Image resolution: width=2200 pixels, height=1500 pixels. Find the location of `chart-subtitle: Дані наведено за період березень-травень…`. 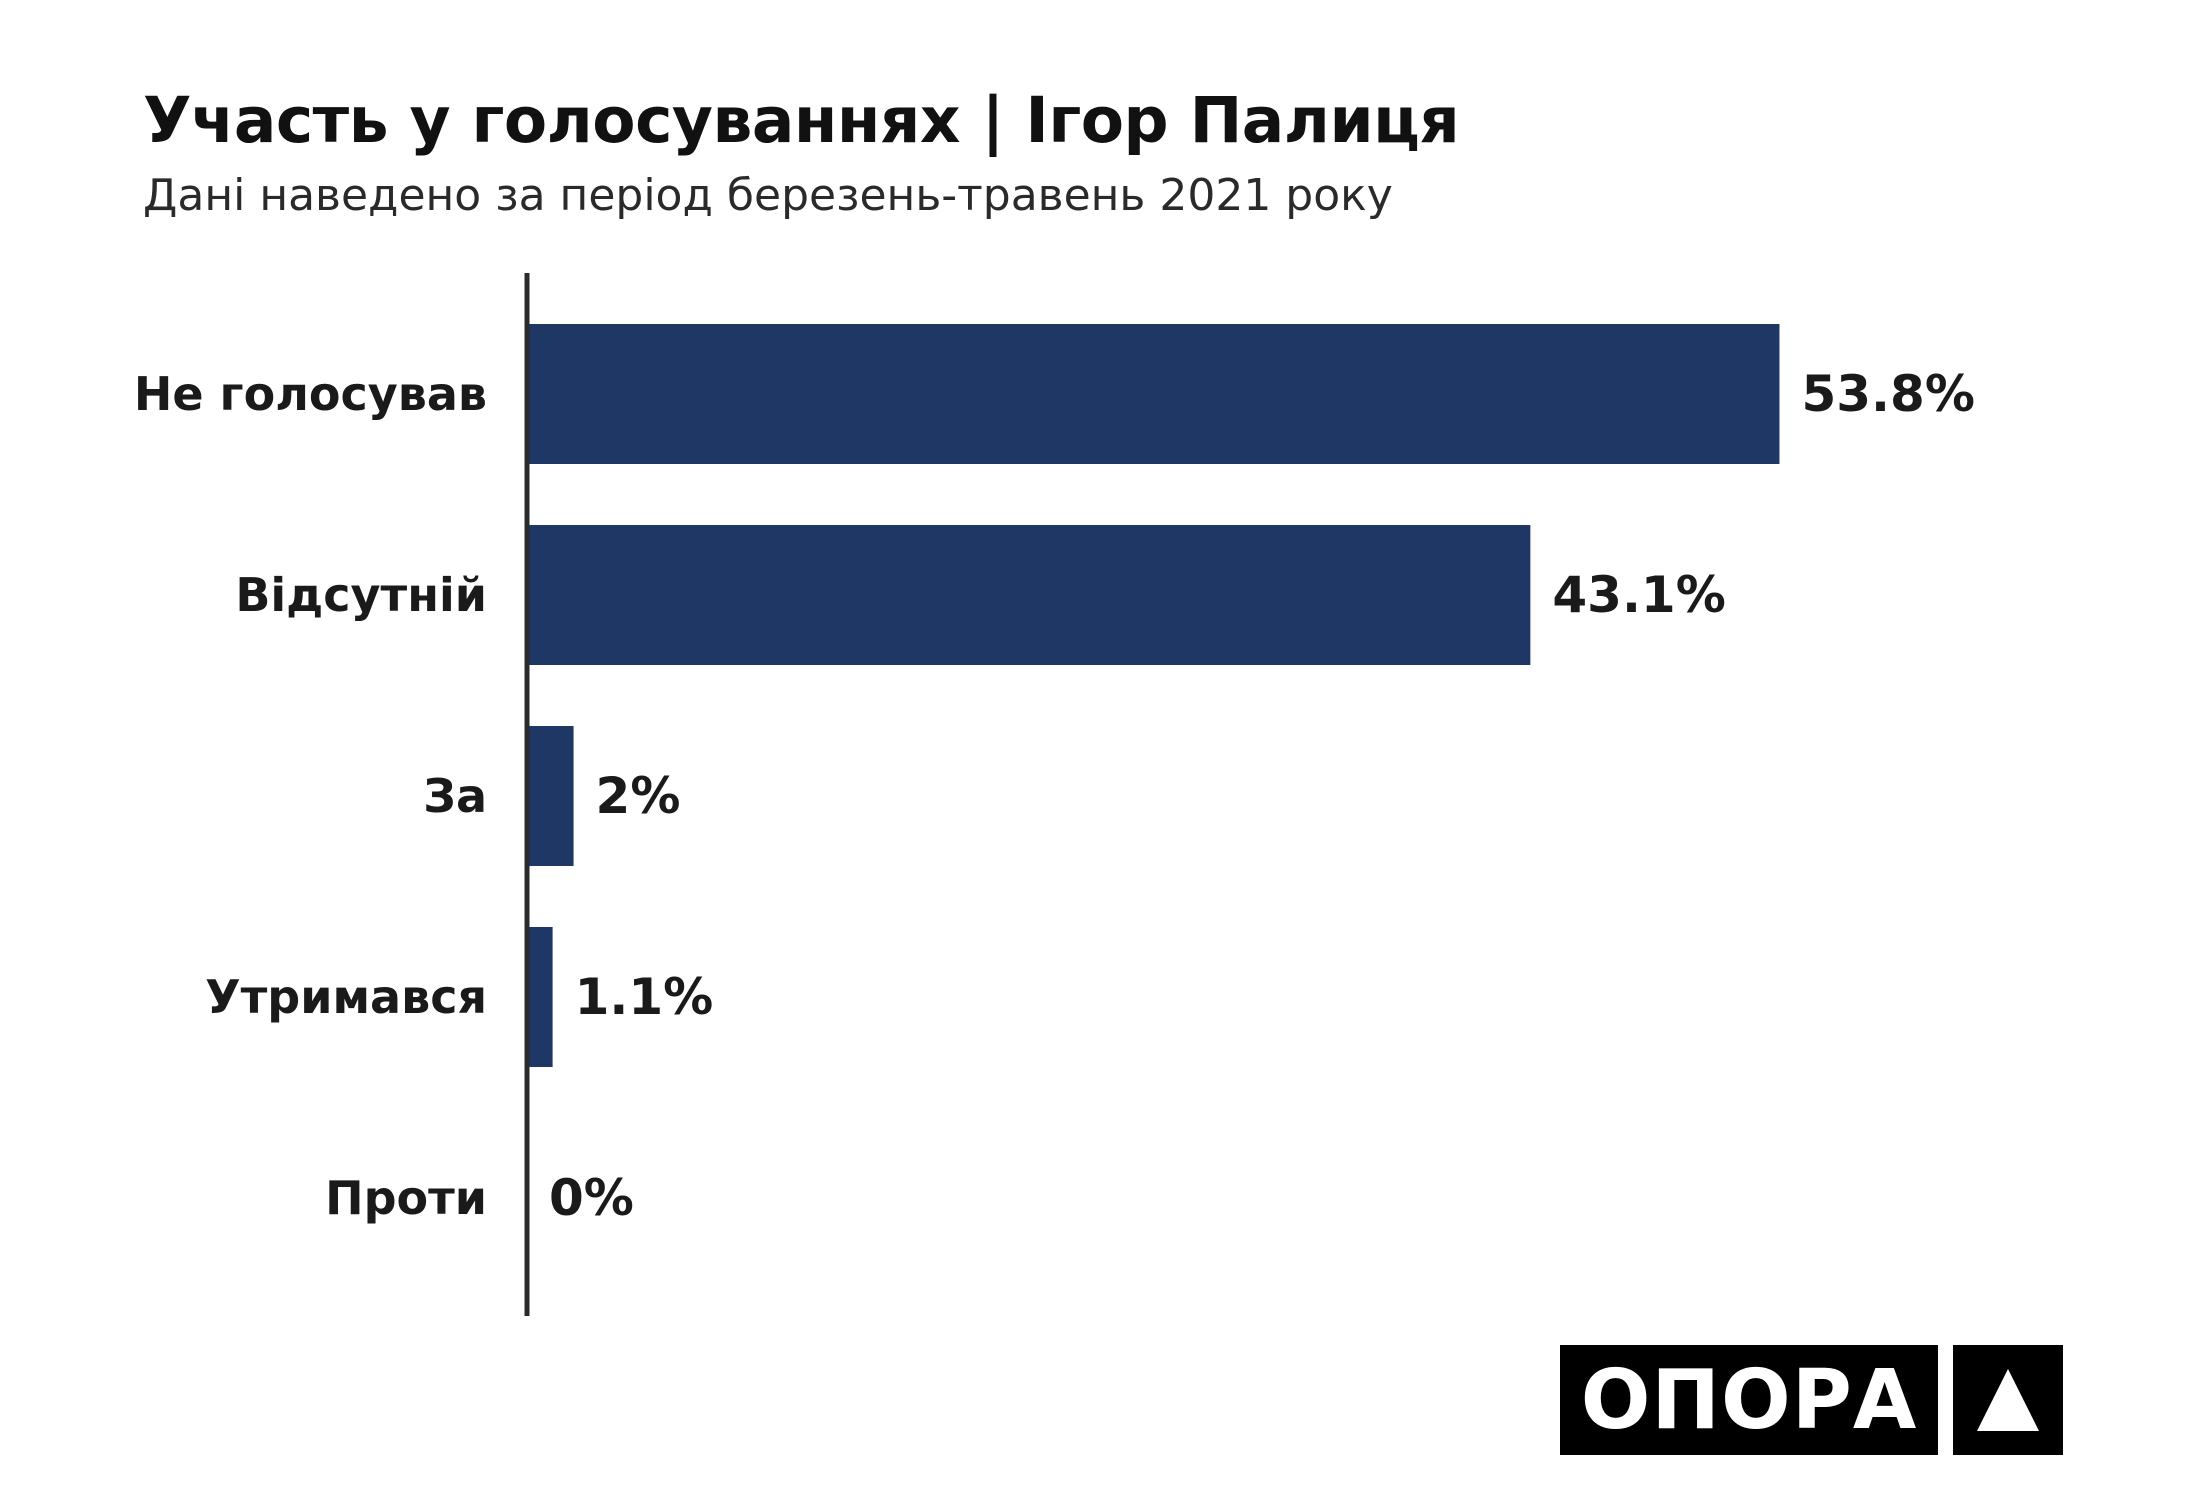

chart-subtitle: Дані наведено за період березень-травень… is located at coordinates (768, 195).